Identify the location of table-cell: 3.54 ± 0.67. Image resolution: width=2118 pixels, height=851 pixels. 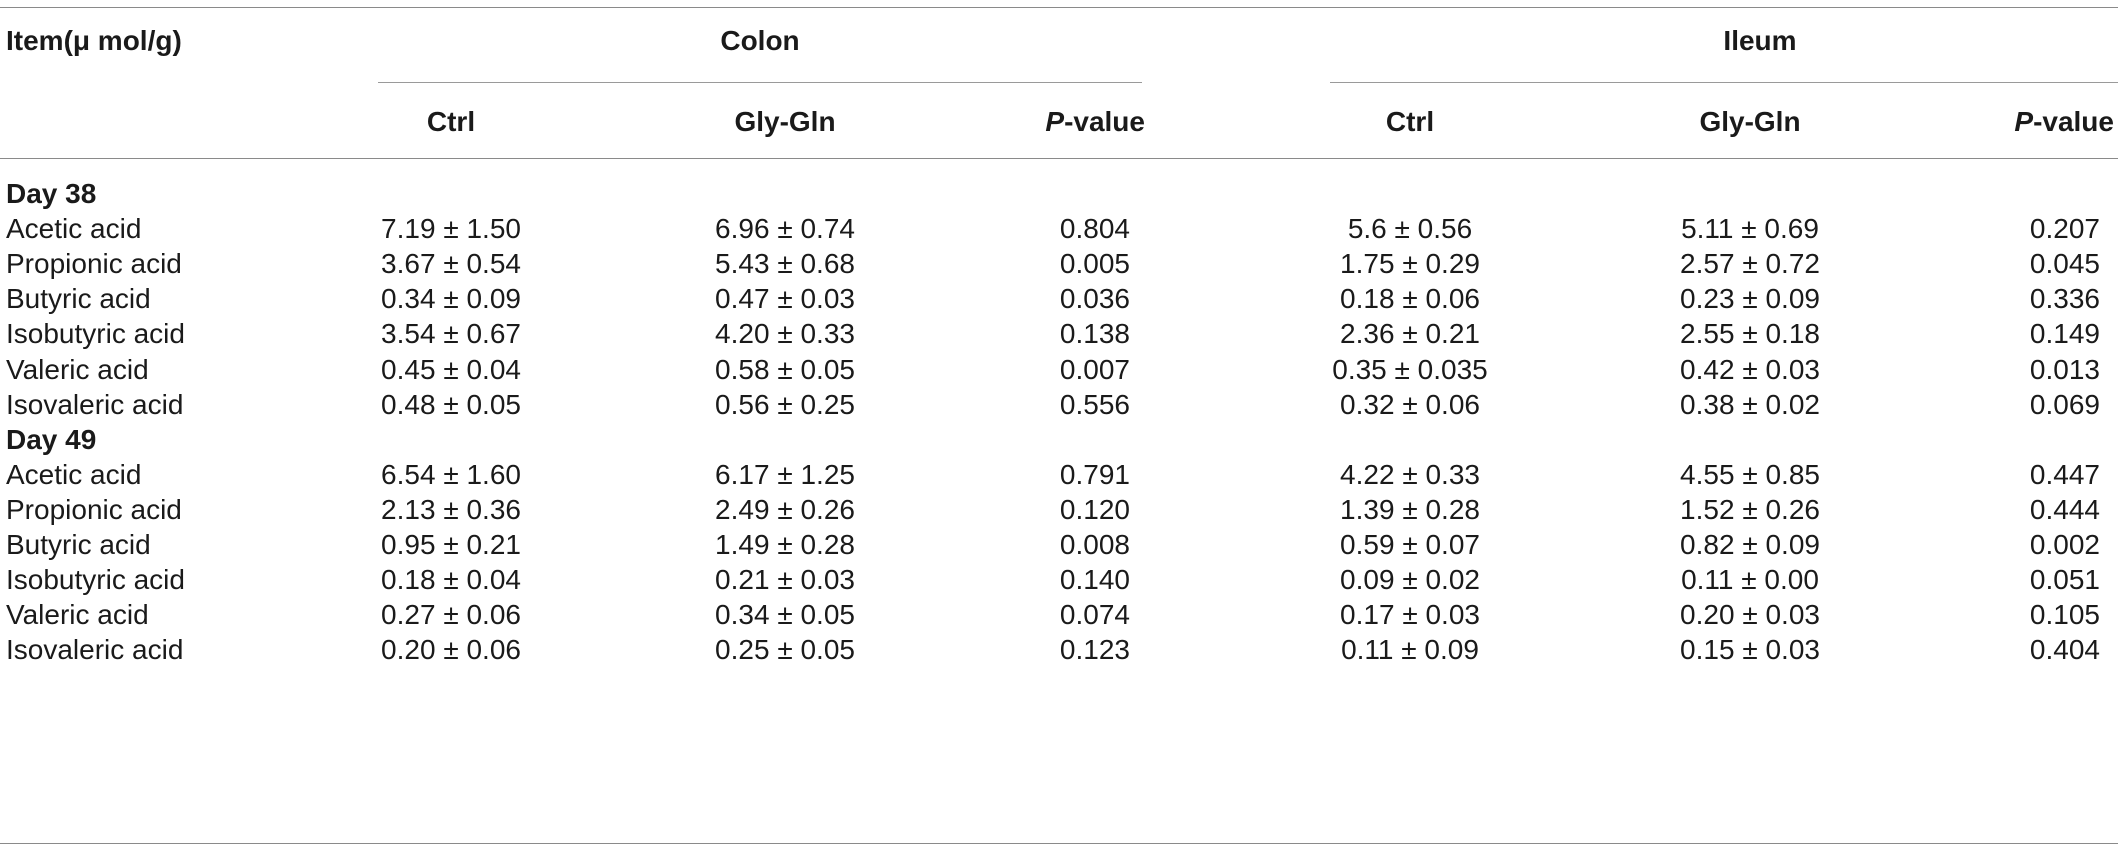
(451, 334).